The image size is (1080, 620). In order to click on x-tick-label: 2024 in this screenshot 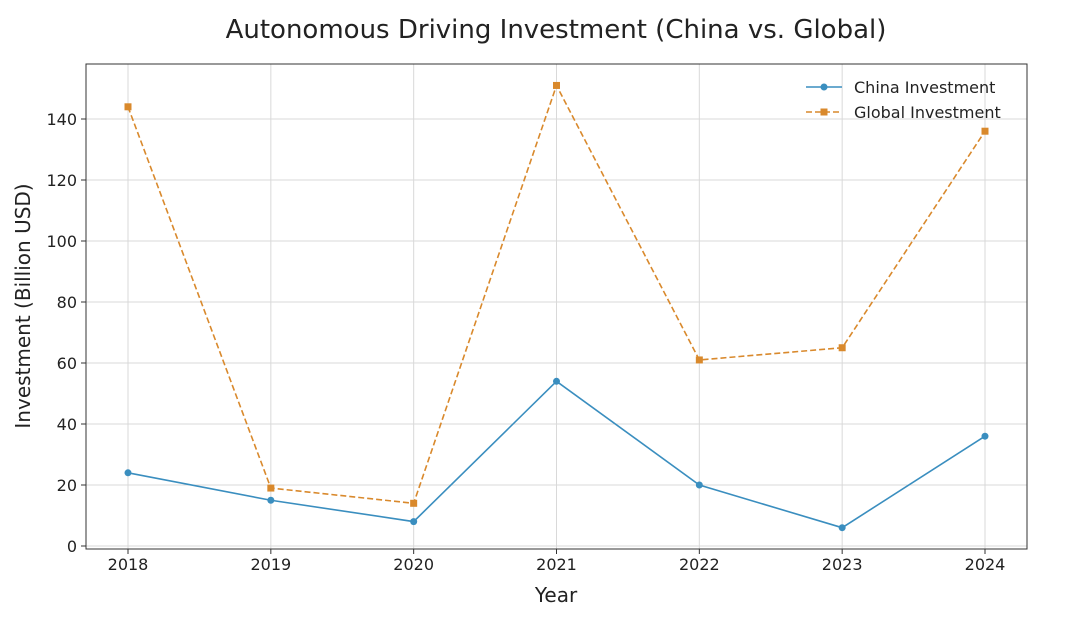, I will do `click(985, 564)`.